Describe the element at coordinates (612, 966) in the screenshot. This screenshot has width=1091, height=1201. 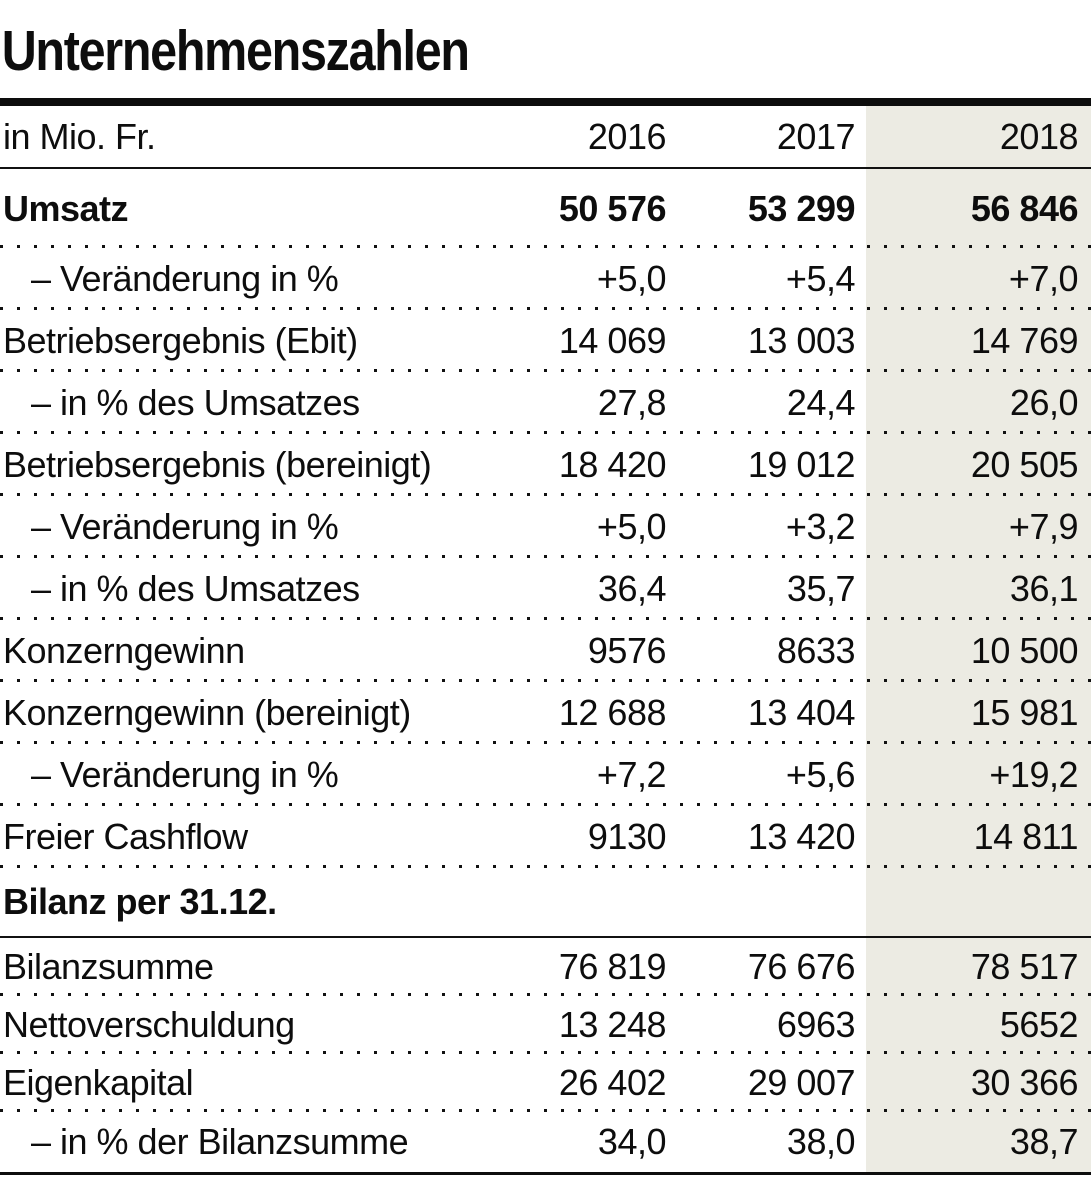
I see `value-2016: 76 819` at that location.